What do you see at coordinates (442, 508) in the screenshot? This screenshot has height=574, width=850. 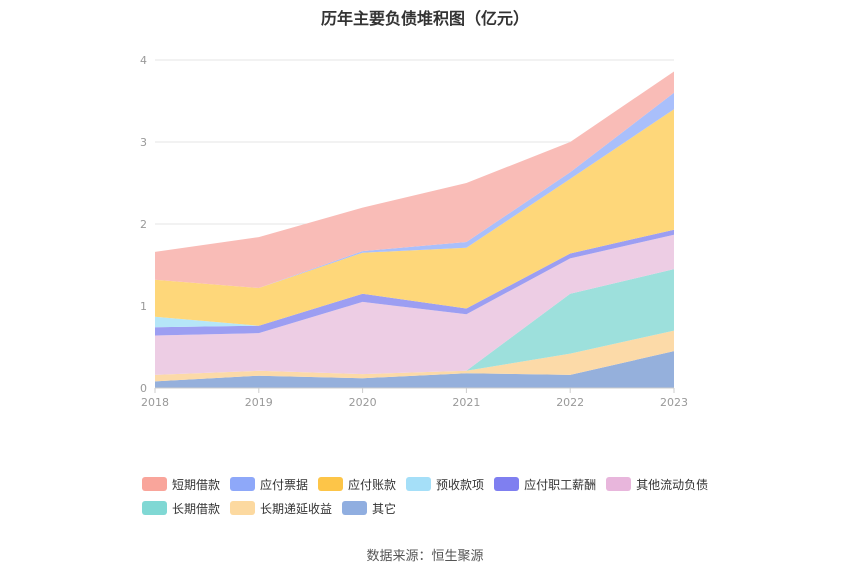 I see `legend-row: 长期借款 长期递延收益 其它` at bounding box center [442, 508].